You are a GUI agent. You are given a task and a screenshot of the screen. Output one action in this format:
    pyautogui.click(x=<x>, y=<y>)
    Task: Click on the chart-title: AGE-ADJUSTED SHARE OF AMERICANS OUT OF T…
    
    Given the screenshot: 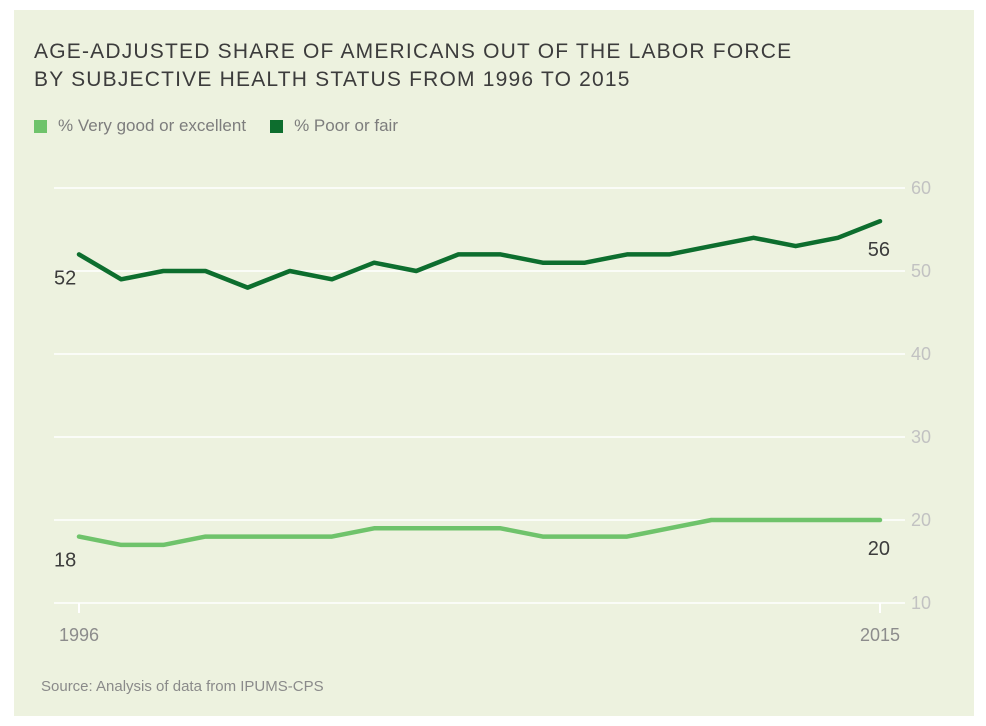 What is the action you would take?
    pyautogui.click(x=494, y=66)
    